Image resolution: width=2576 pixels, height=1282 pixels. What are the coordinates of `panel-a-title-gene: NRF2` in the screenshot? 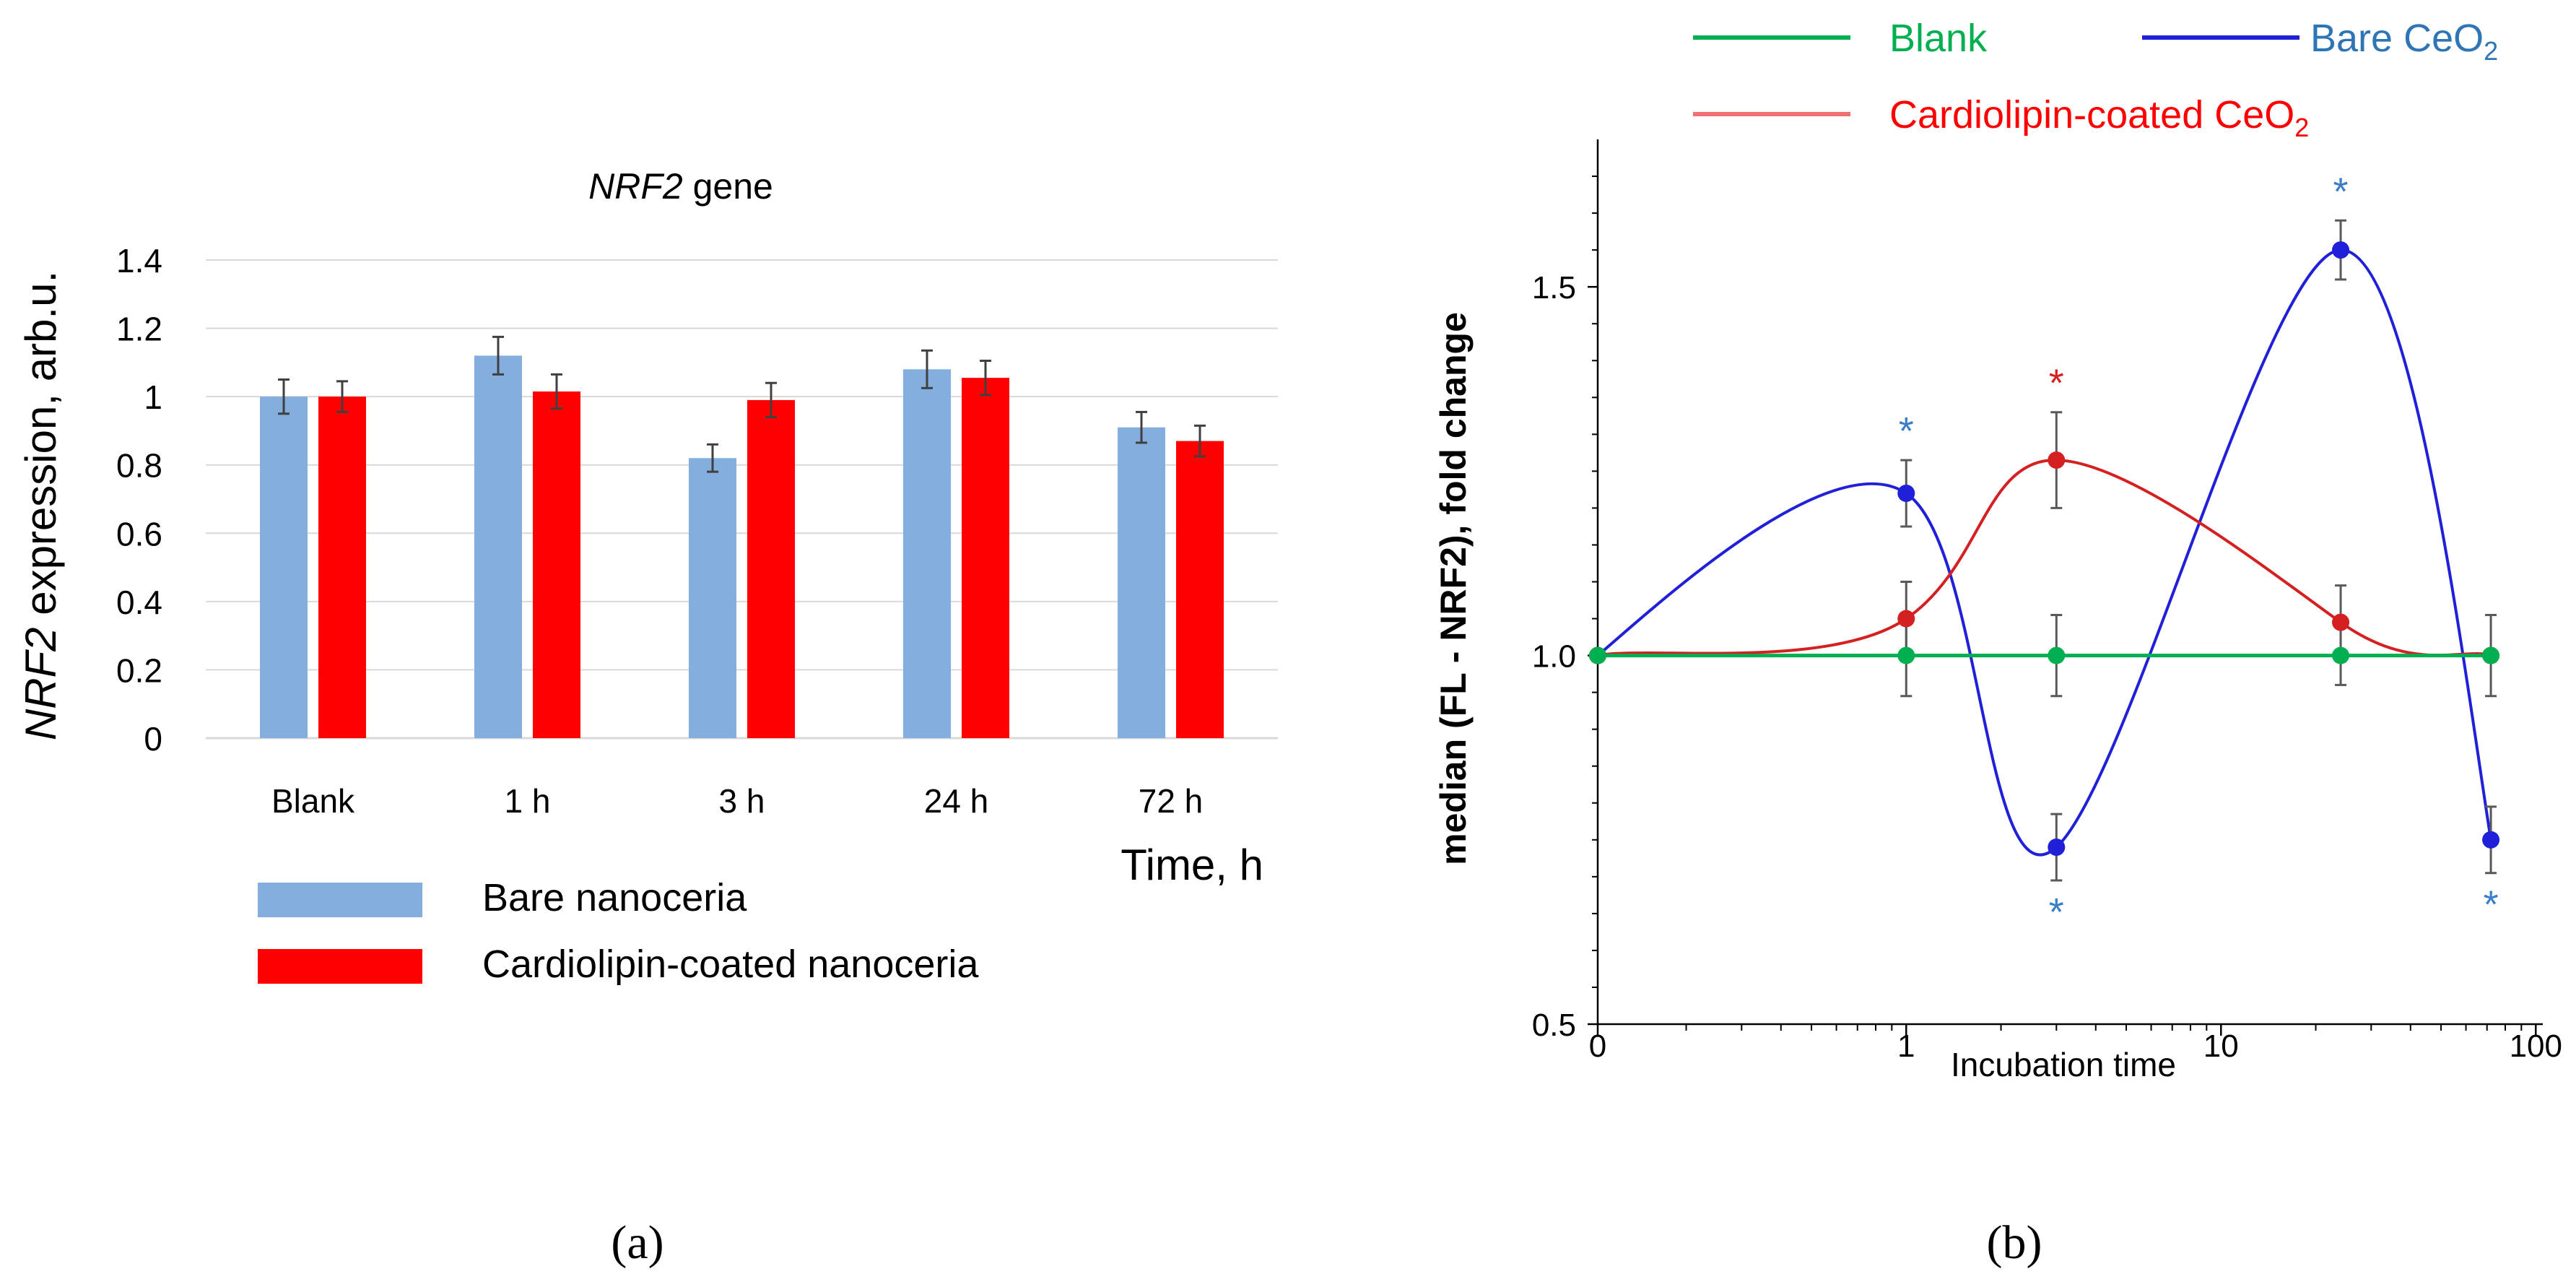 It's located at (635, 186).